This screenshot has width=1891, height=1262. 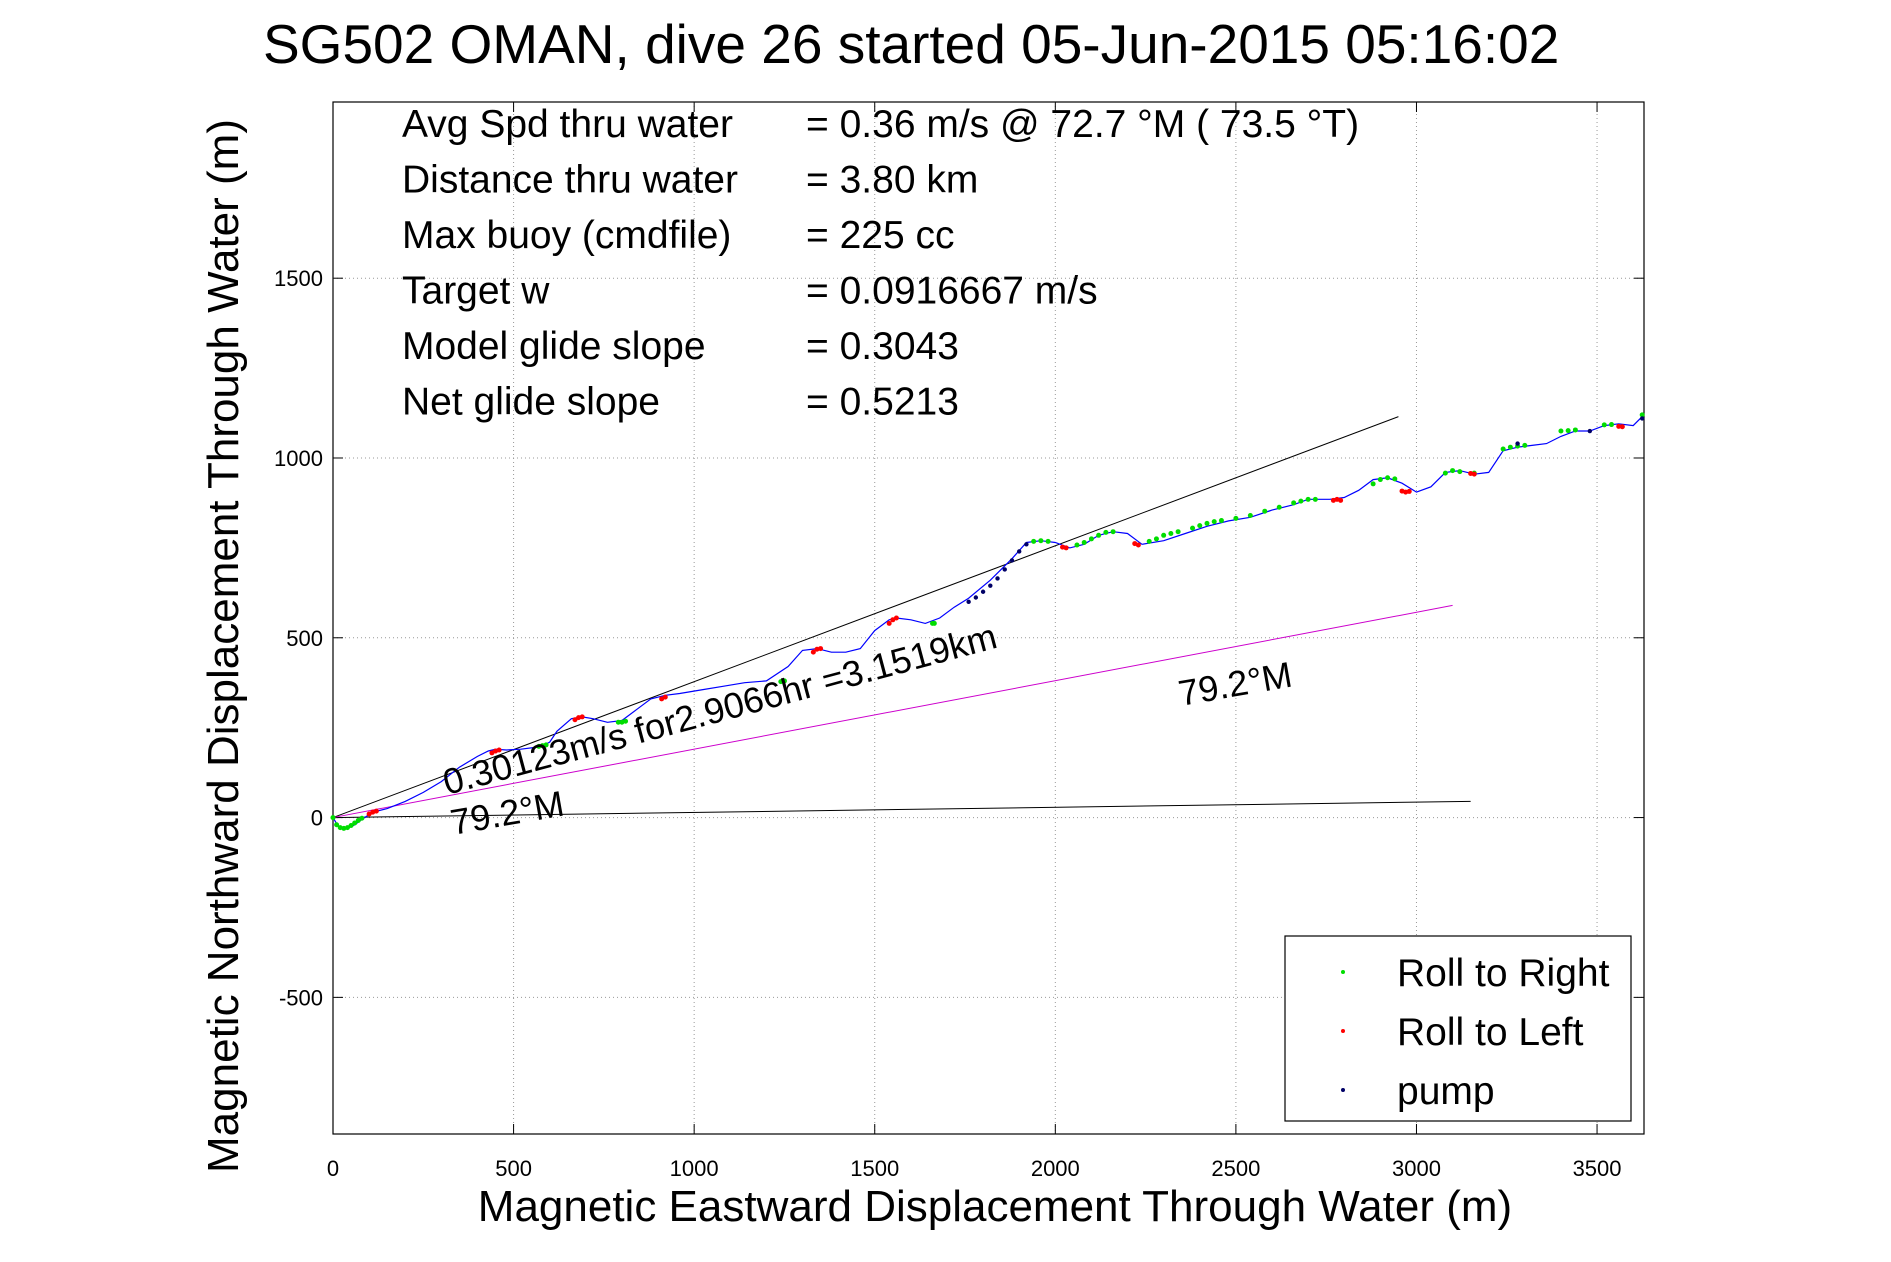 I want to click on info-value: = 0.5213, so click(x=882, y=402).